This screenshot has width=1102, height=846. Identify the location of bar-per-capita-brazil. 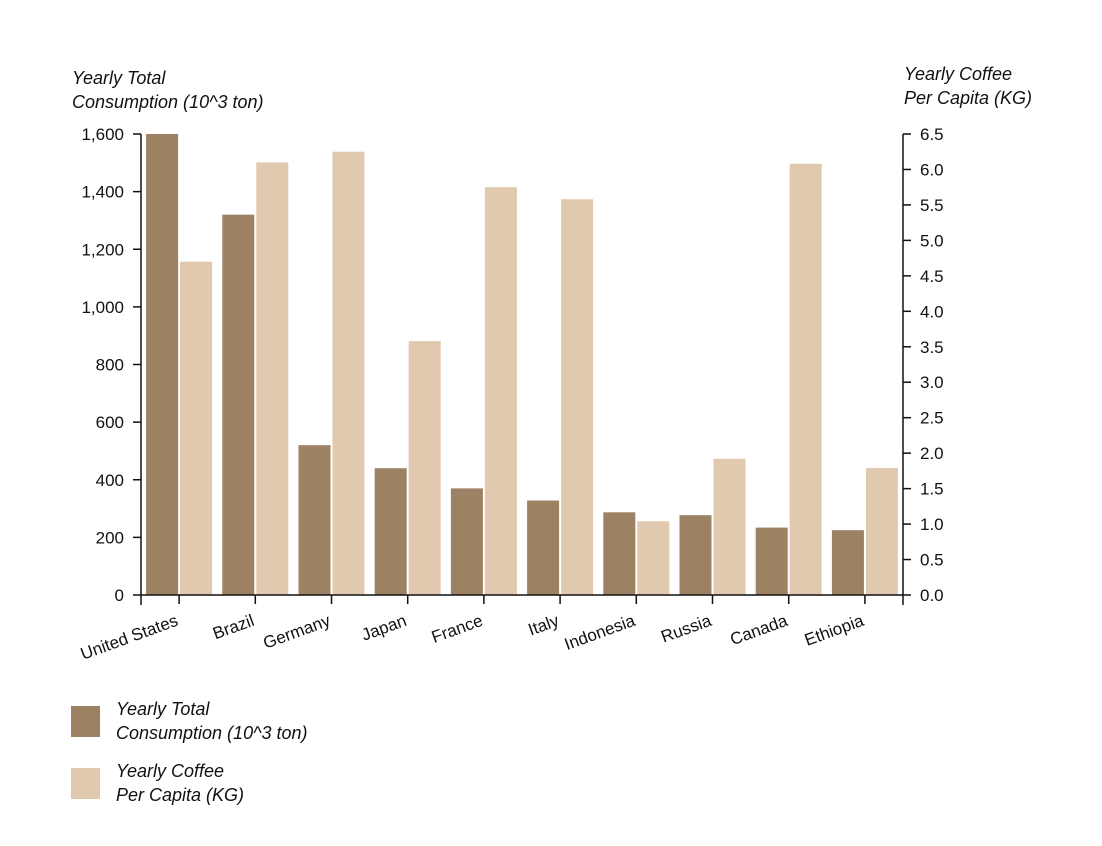
(272, 378).